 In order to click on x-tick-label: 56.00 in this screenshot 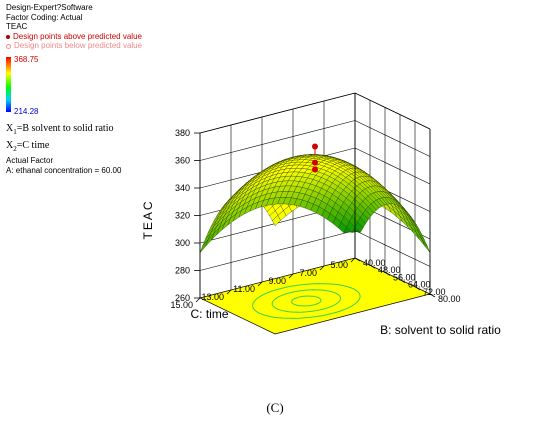, I will do `click(404, 277)`.